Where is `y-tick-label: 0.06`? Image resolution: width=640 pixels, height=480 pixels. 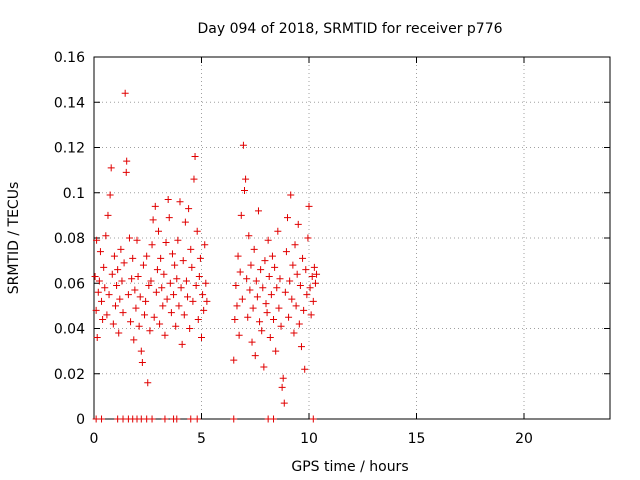 y-tick-label: 0.06 is located at coordinates (69, 284).